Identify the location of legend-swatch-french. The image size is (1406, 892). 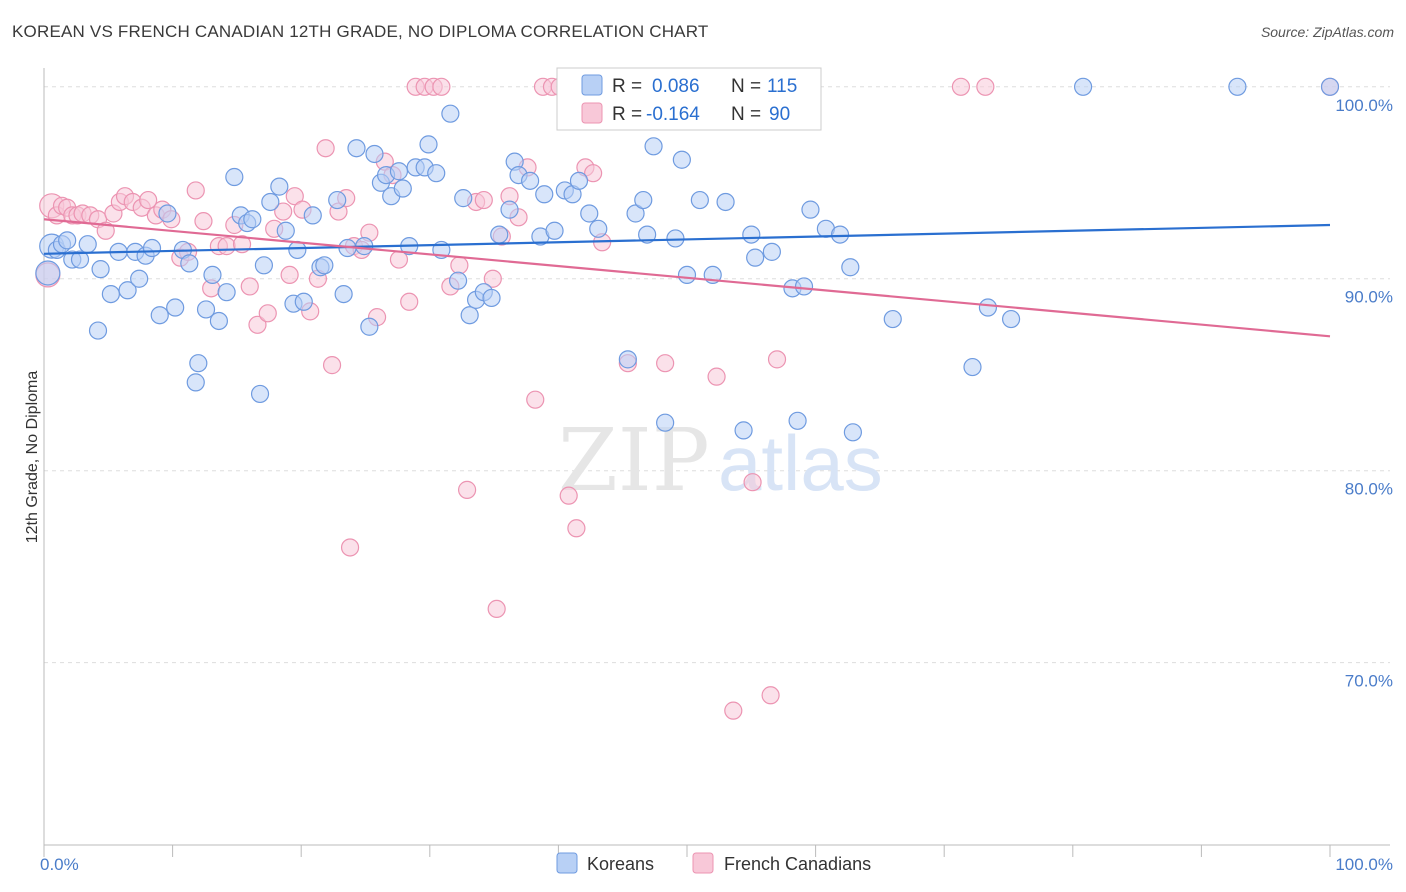
(592, 113).